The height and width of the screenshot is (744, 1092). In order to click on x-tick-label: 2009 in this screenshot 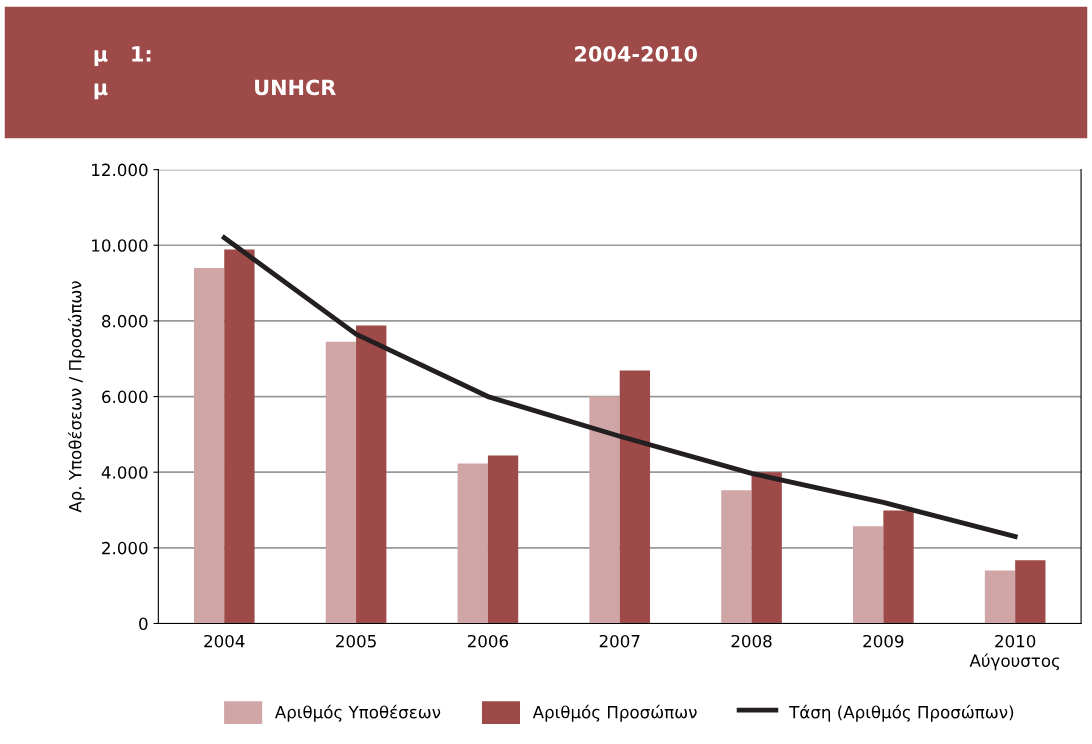, I will do `click(883, 641)`.